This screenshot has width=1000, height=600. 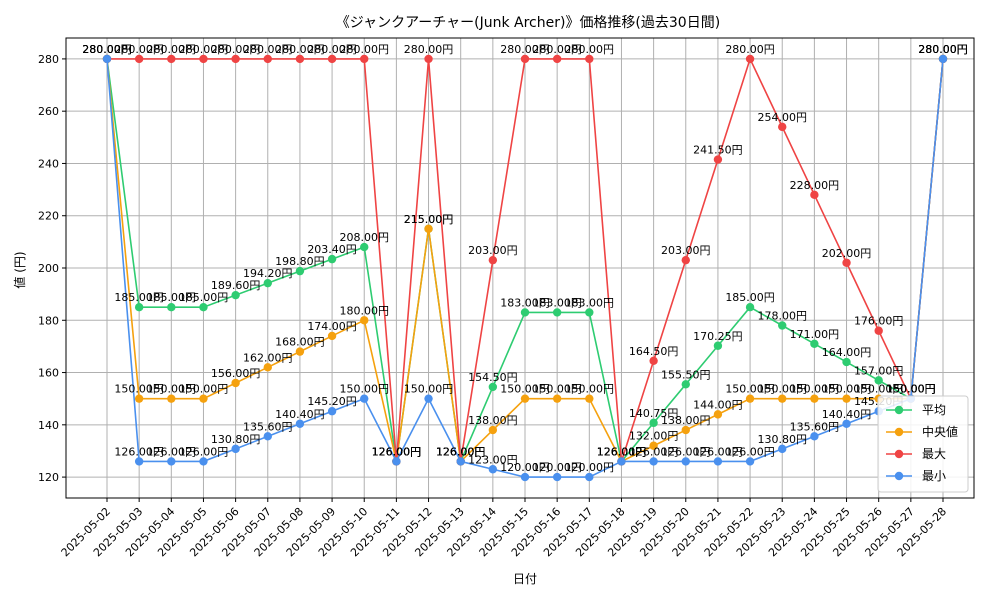 What do you see at coordinates (493, 459) in the screenshot?
I see `data-label: 123.00円` at bounding box center [493, 459].